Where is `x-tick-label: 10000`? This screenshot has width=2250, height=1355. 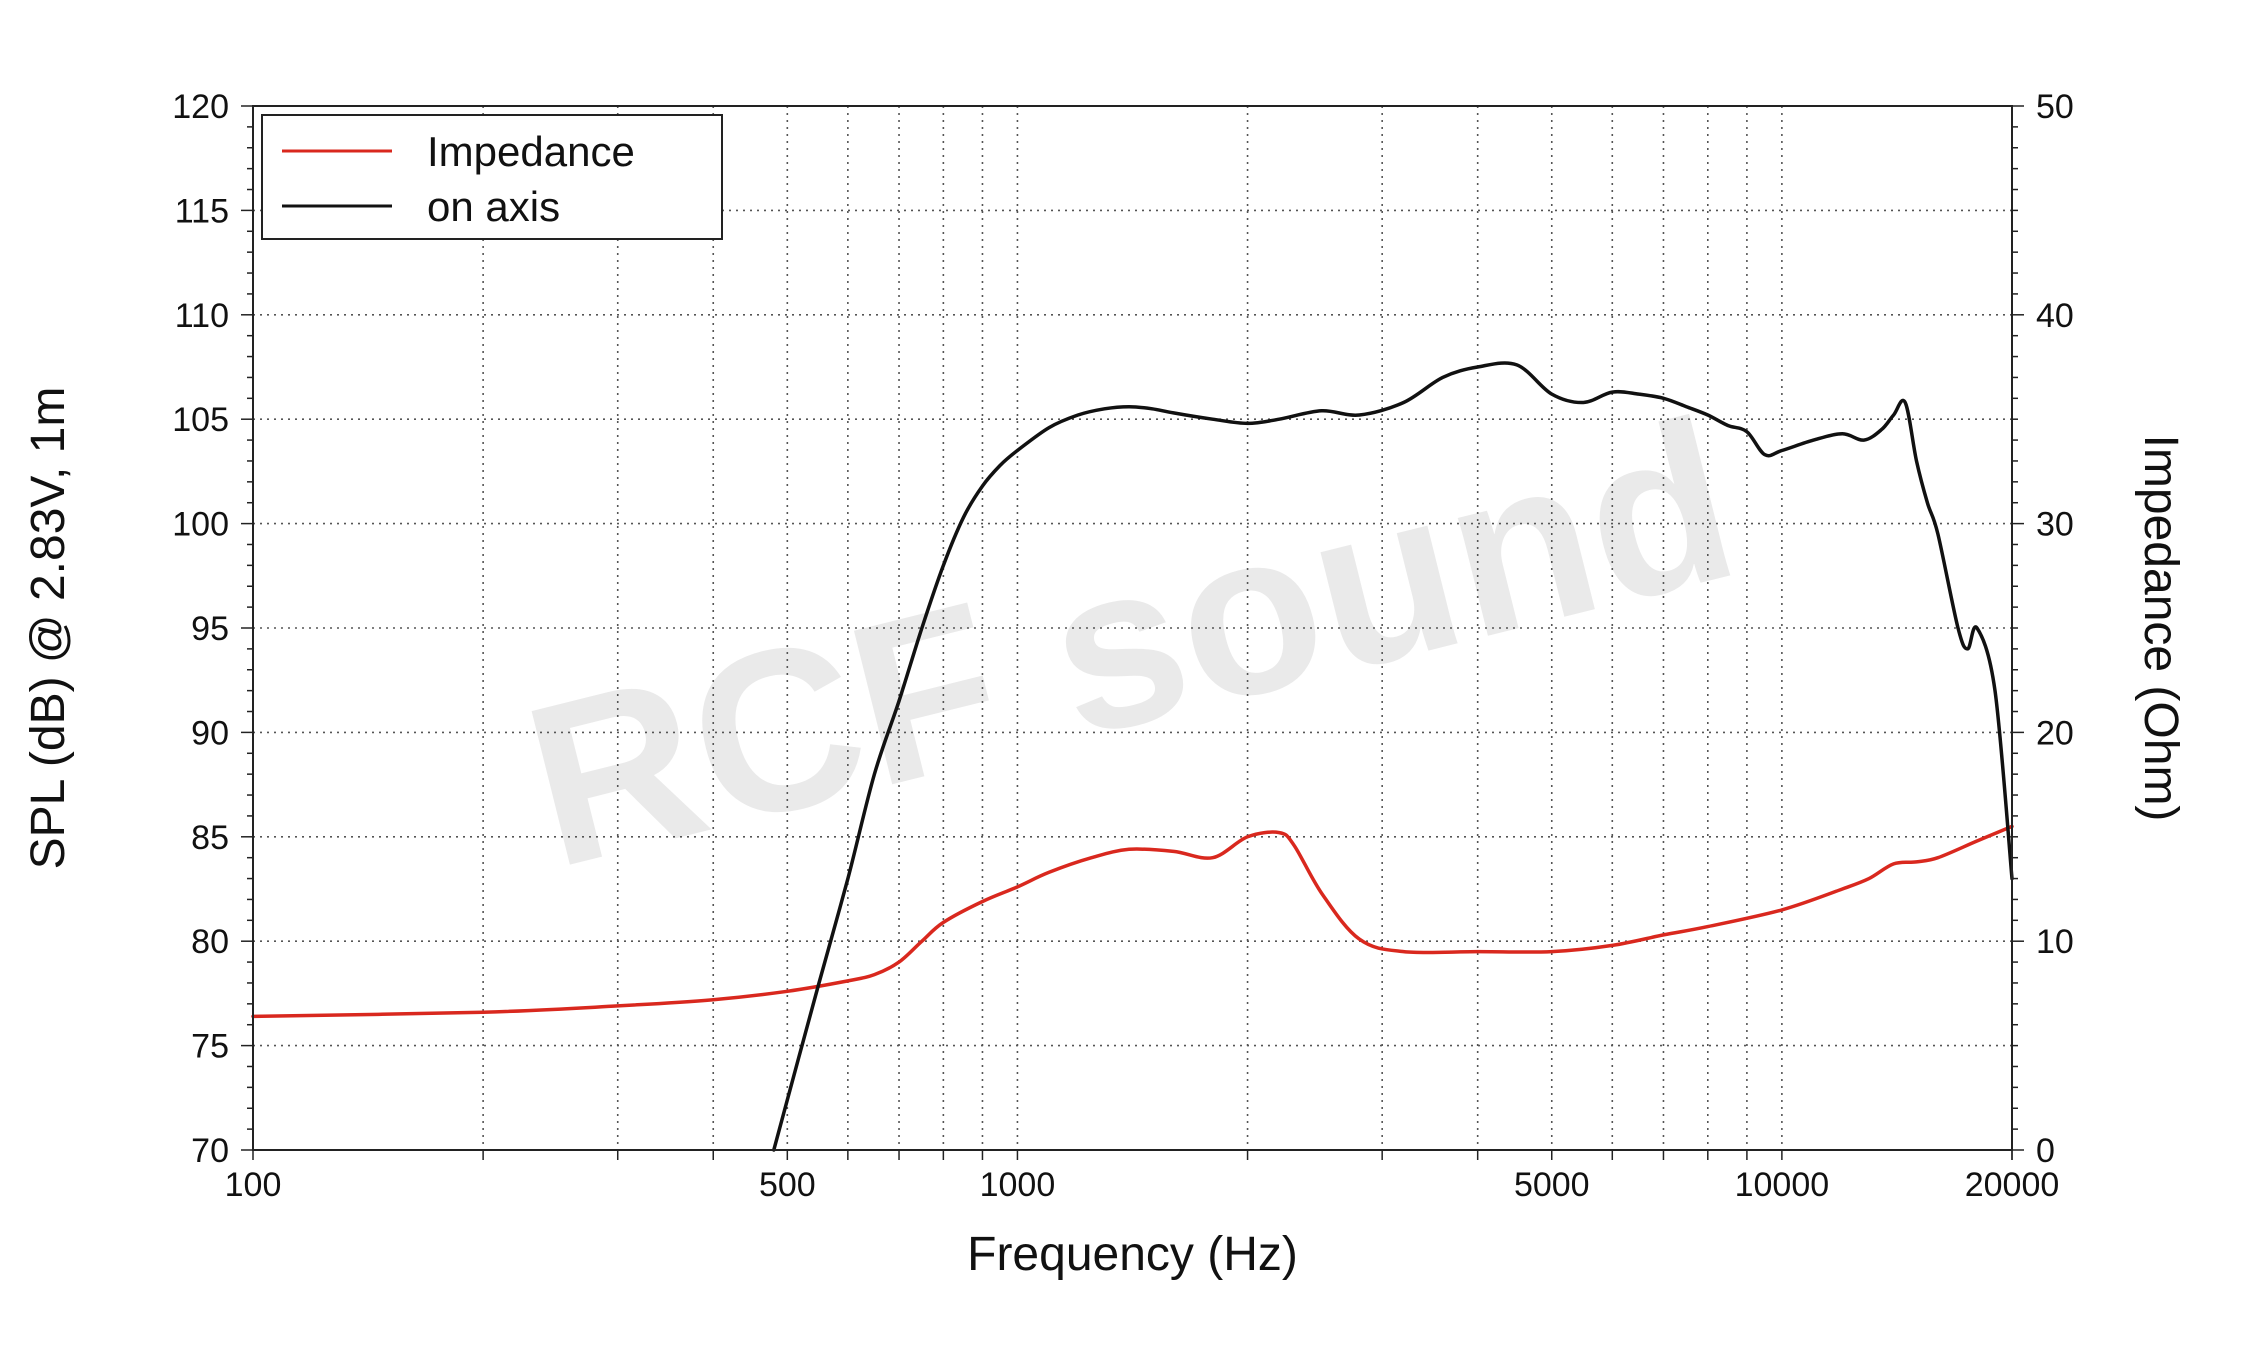 x-tick-label: 10000 is located at coordinates (1782, 1185).